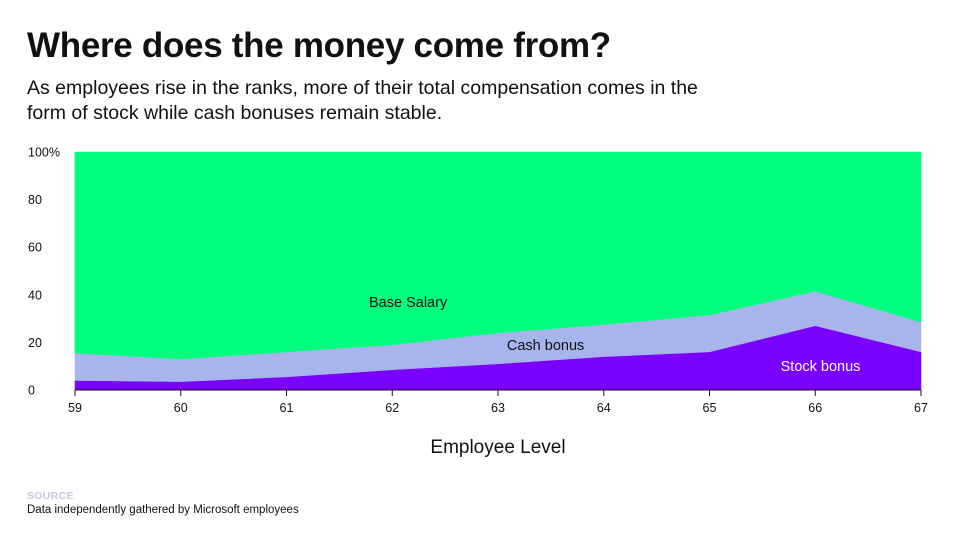 Image resolution: width=963 pixels, height=537 pixels. Describe the element at coordinates (287, 408) in the screenshot. I see `x-tick-label: 61` at that location.